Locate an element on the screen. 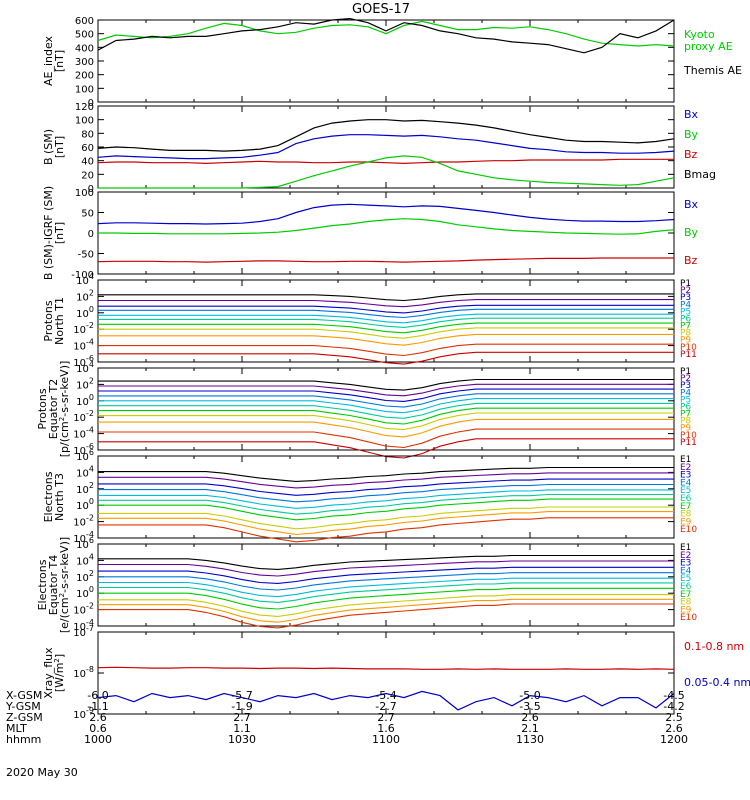  panel-frame is located at coordinates (386, 409).